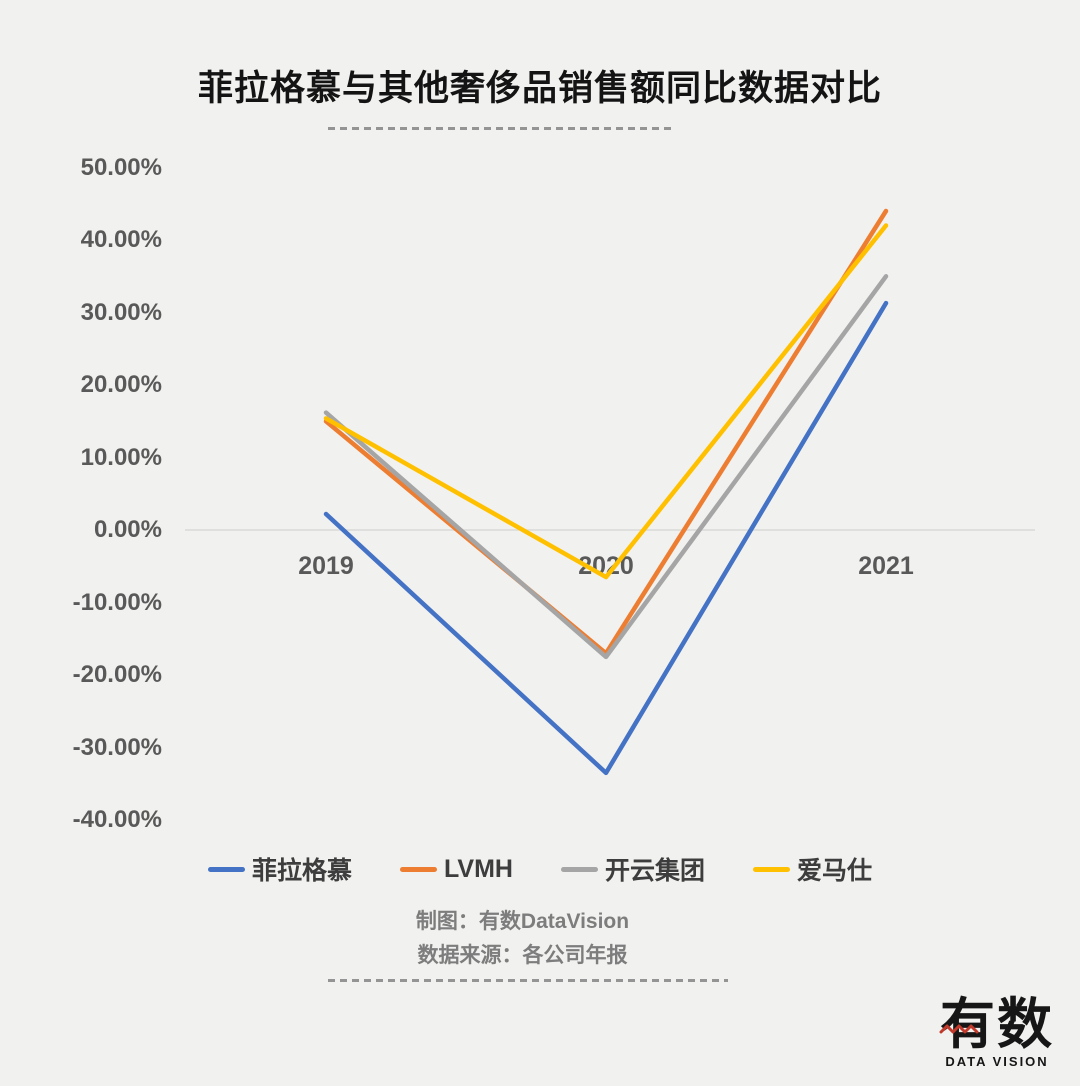  I want to click on legend-label: 爱马仕, so click(835, 871).